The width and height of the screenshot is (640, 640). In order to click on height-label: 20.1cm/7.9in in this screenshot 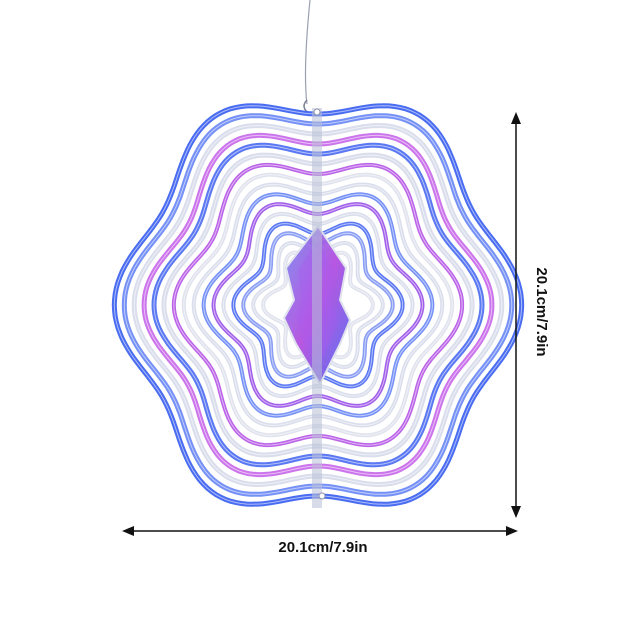, I will do `click(541, 312)`.